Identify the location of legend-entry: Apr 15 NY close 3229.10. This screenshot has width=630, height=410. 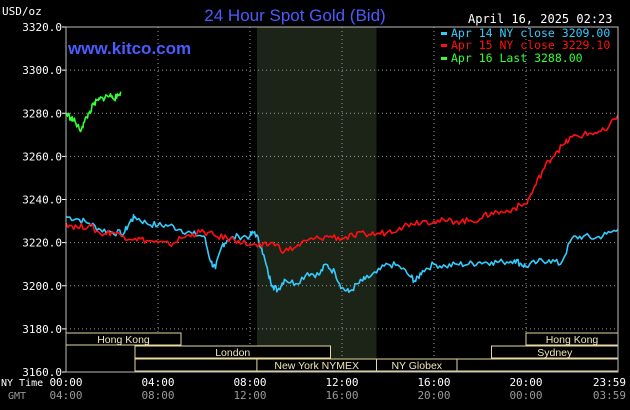
(525, 45).